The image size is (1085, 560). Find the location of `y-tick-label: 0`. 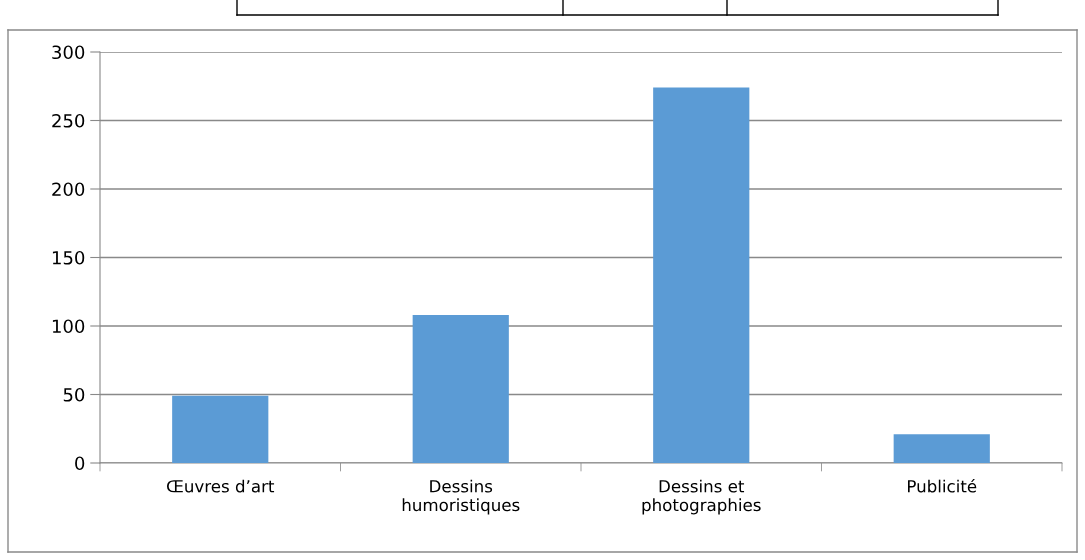

y-tick-label: 0 is located at coordinates (80, 463).